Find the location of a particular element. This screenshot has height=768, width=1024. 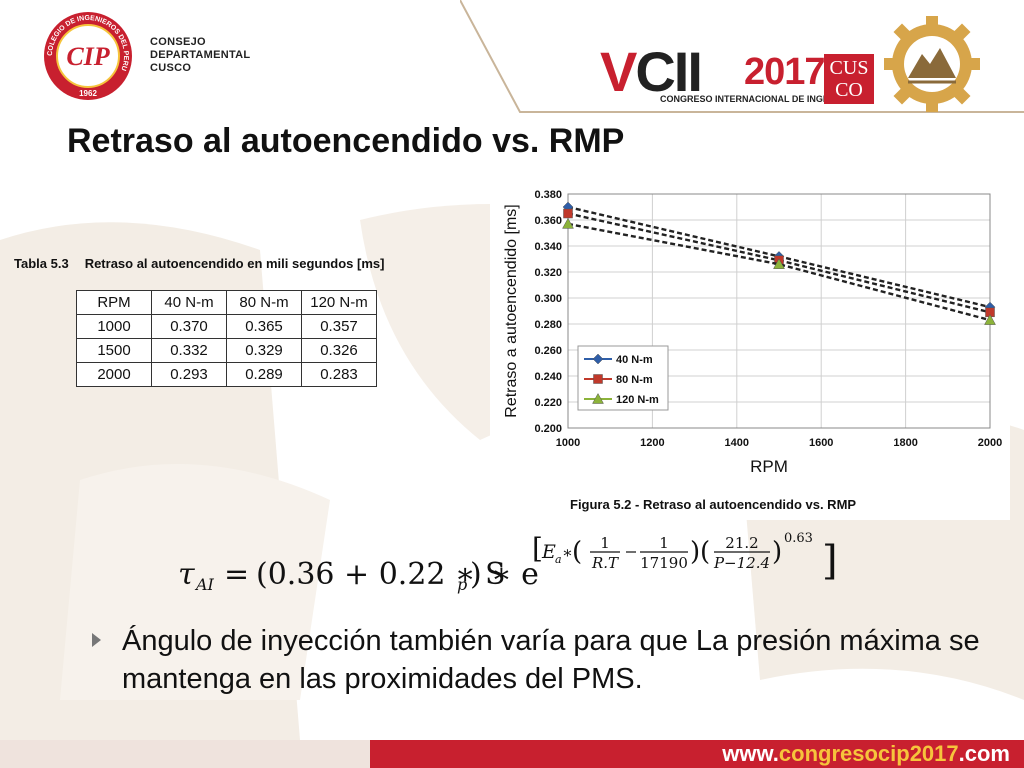

table-row: 1500 0.332 0.329 0.326 is located at coordinates (226, 350).